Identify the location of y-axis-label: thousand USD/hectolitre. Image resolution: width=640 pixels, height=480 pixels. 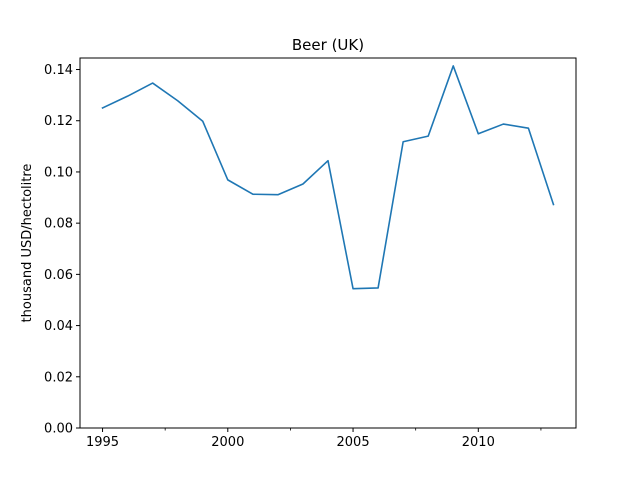
(27, 243).